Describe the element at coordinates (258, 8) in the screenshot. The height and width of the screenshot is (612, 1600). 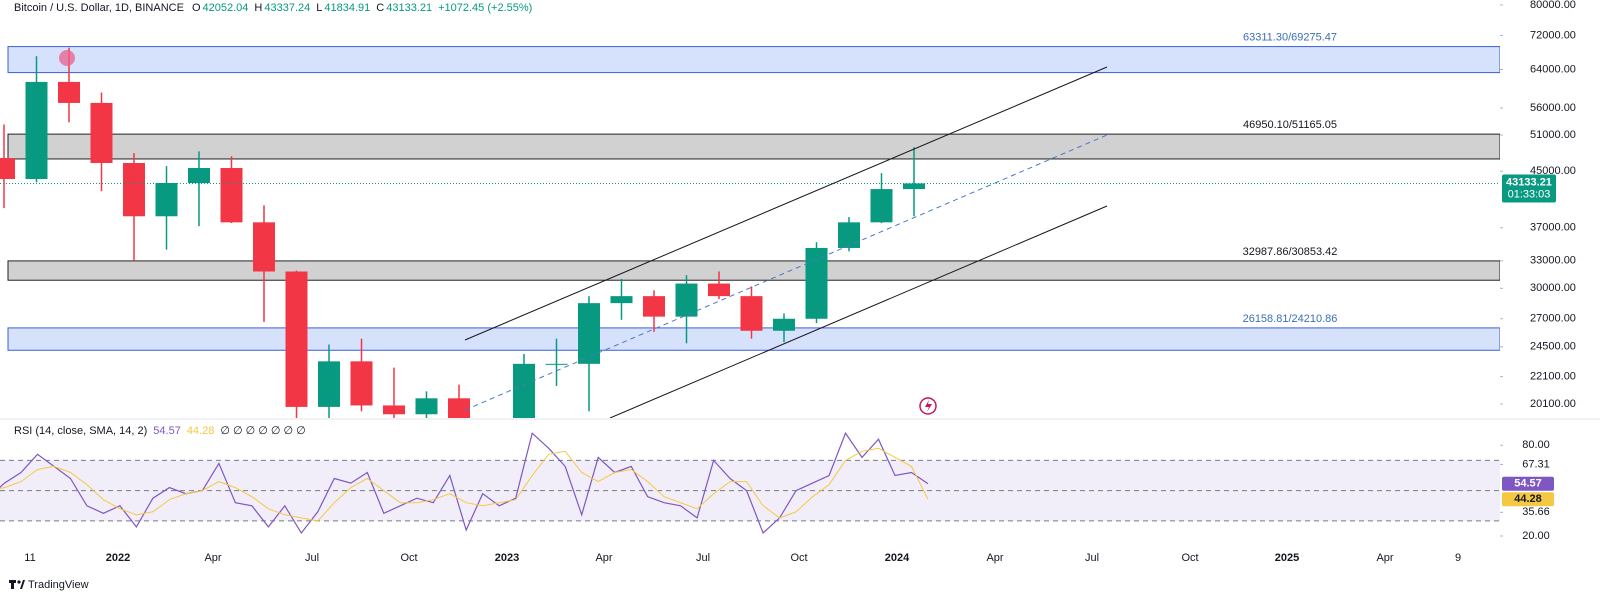
I see `ohlc-label: H` at that location.